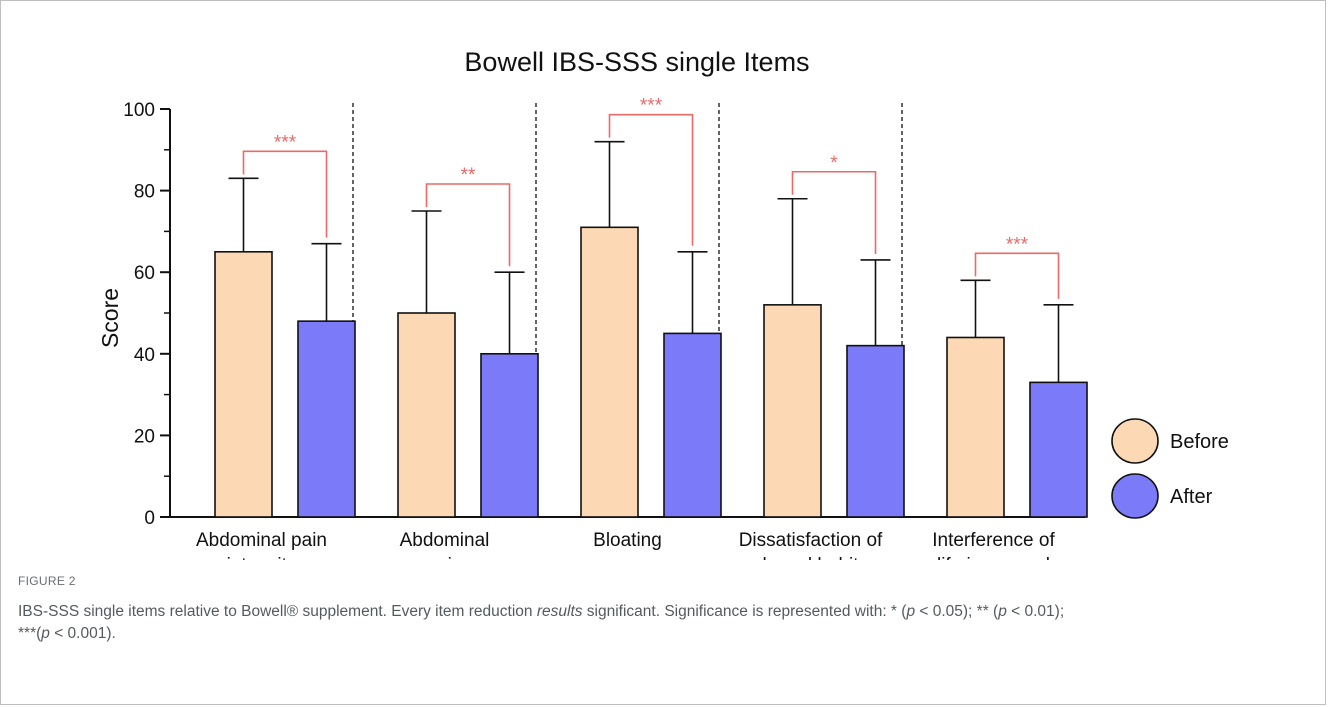 This screenshot has width=1328, height=707. I want to click on x-tick-label: Interference of life in general, so click(993, 545).